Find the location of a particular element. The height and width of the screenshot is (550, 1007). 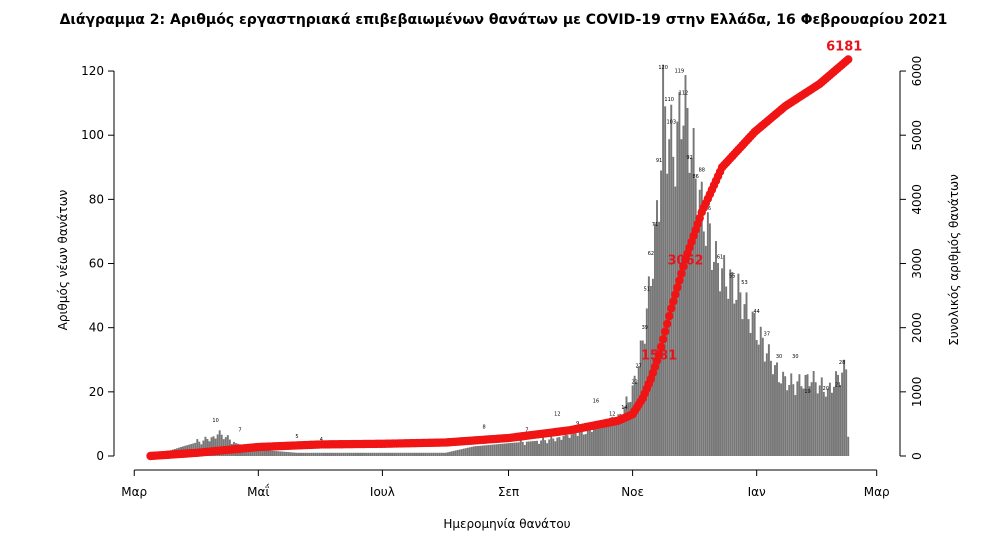

x-tick-label: Νοε is located at coordinates (632, 492).